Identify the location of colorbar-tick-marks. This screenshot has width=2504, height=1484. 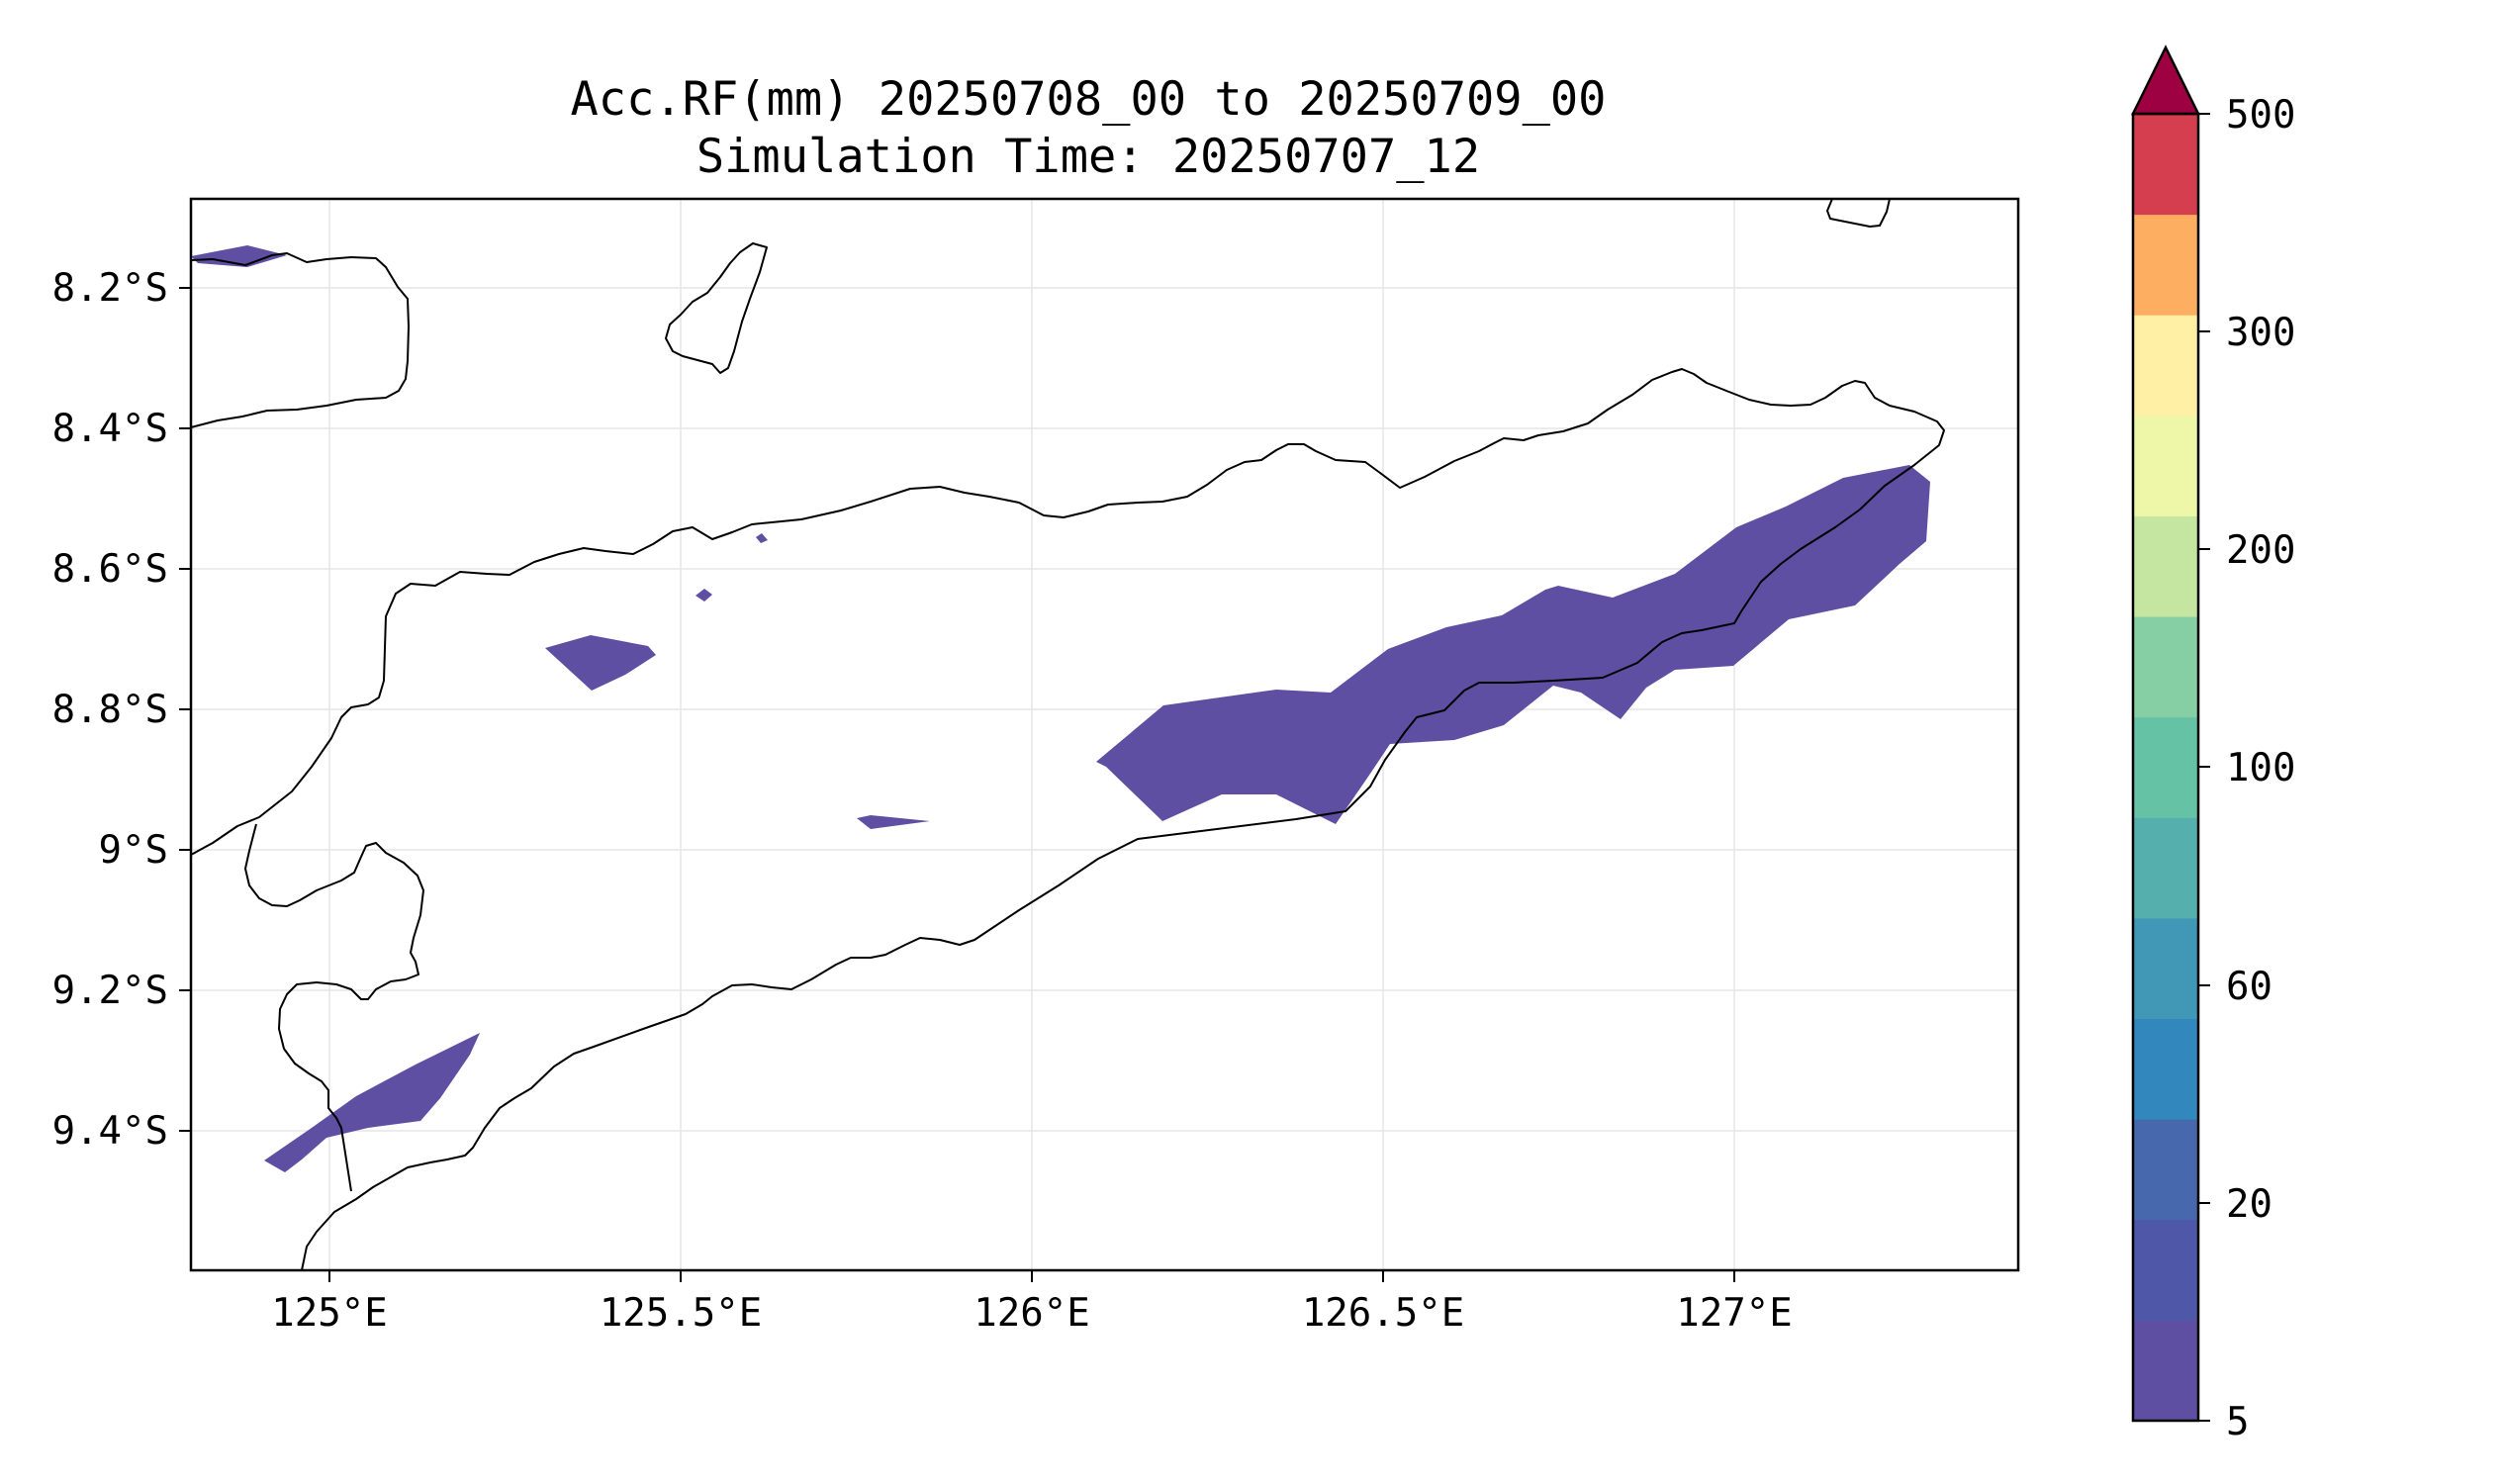
(2204, 767).